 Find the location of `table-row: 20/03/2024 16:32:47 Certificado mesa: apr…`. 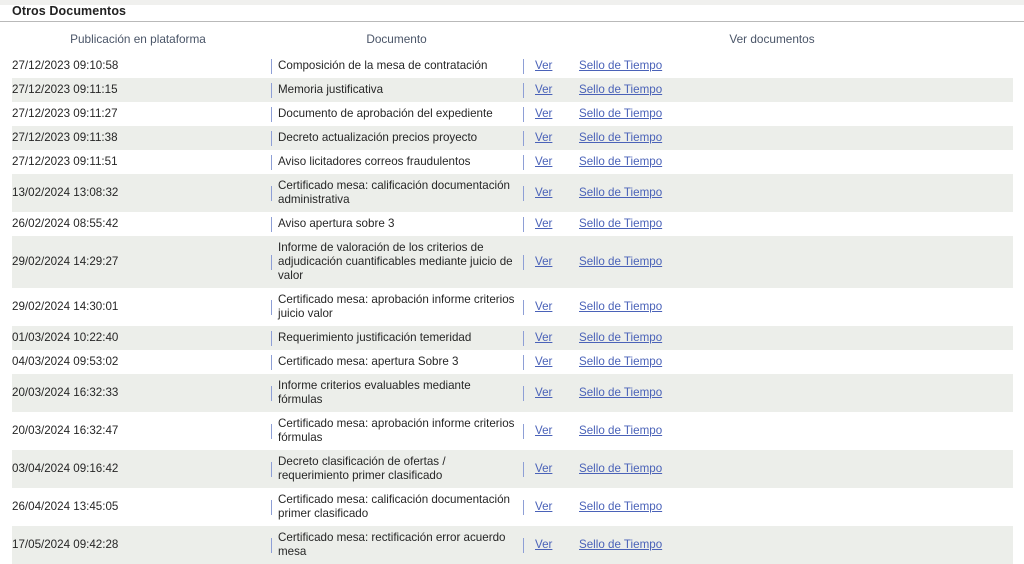

table-row: 20/03/2024 16:32:47 Certificado mesa: apr… is located at coordinates (512, 431).